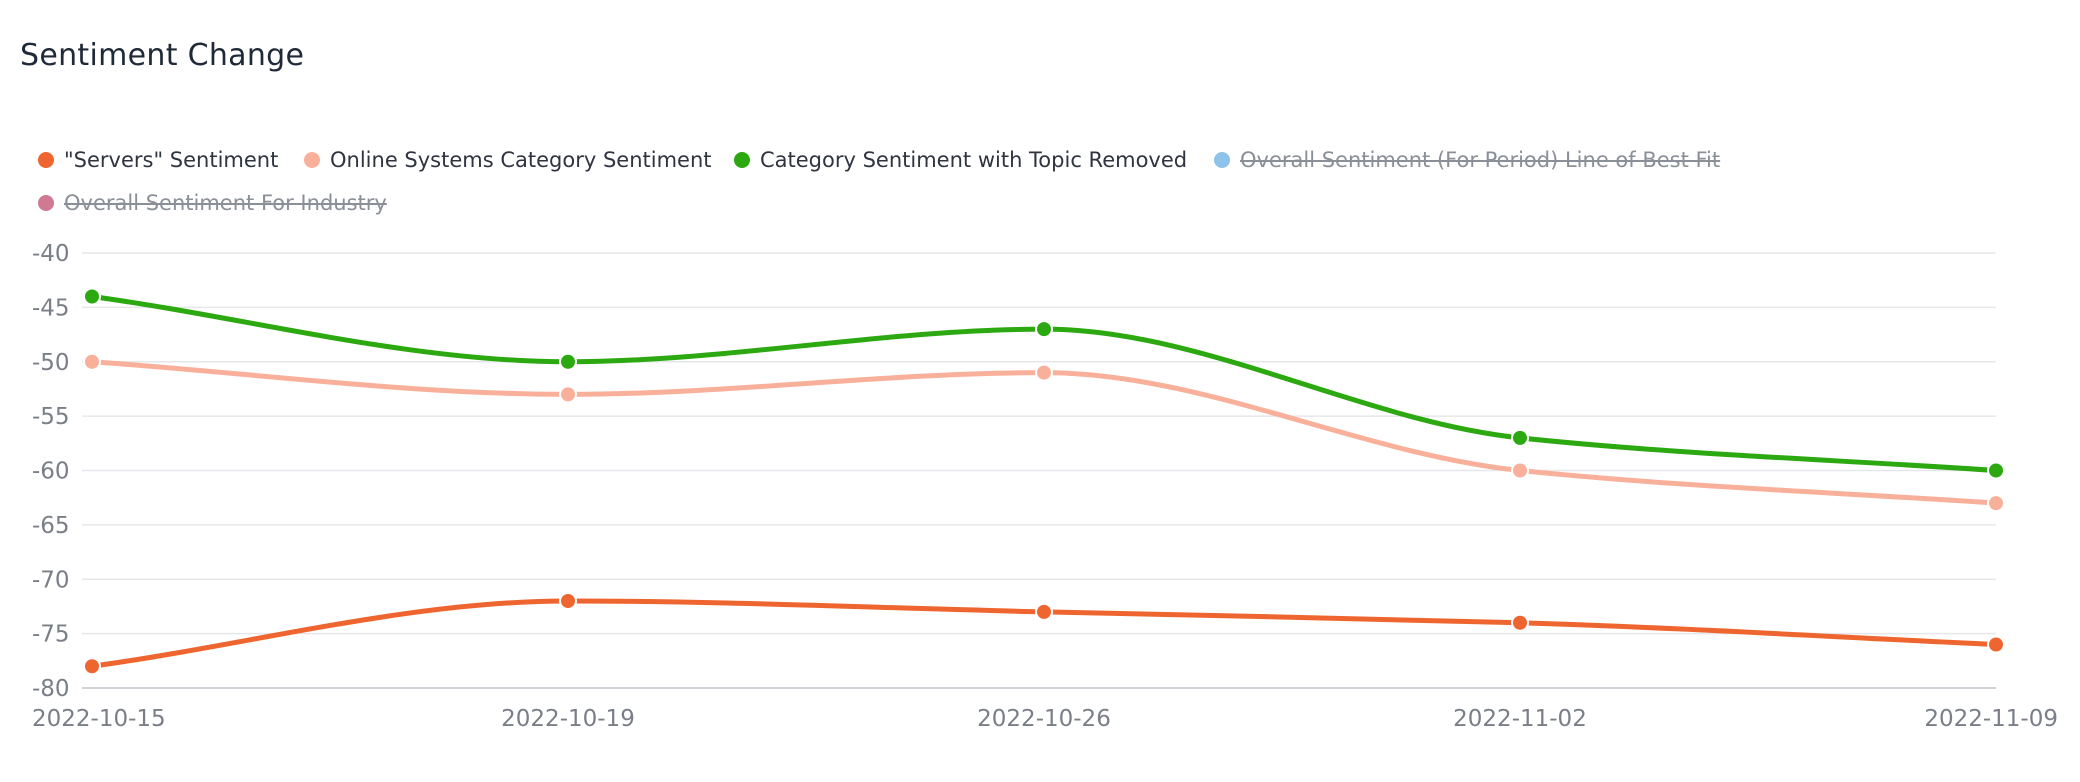 The image size is (2080, 782). I want to click on legend-marker-overall-sentiment-best-fit, so click(1222, 160).